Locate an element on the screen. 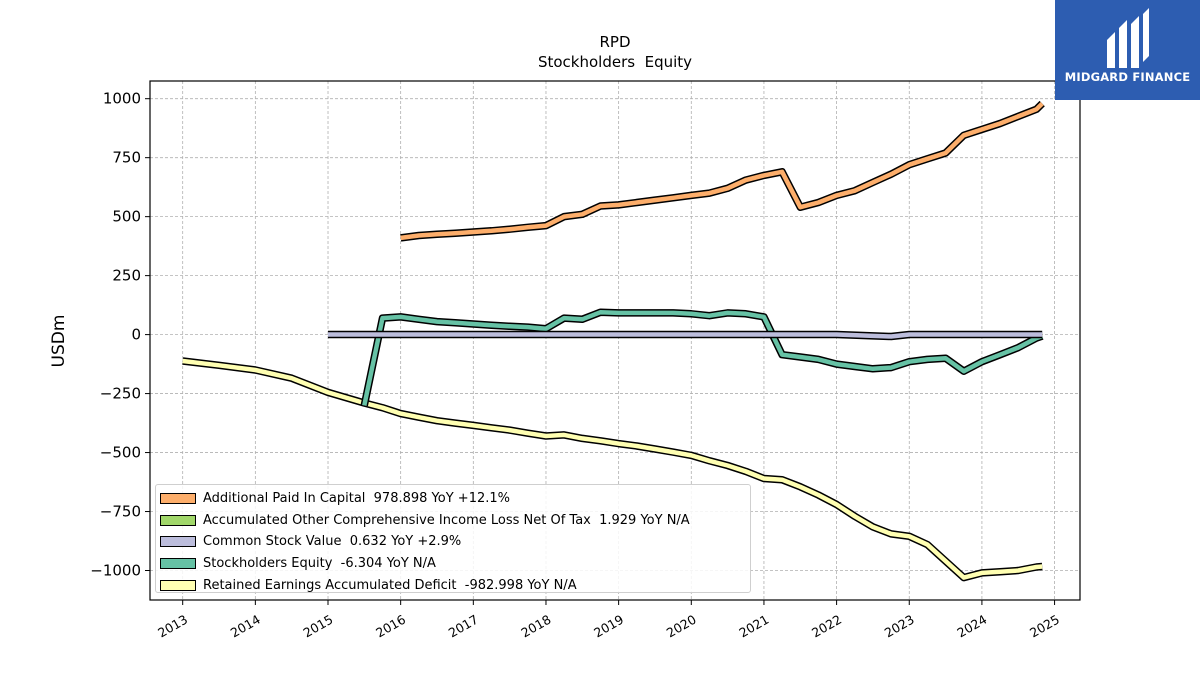  x-tick-label: 2022 is located at coordinates (826, 626).